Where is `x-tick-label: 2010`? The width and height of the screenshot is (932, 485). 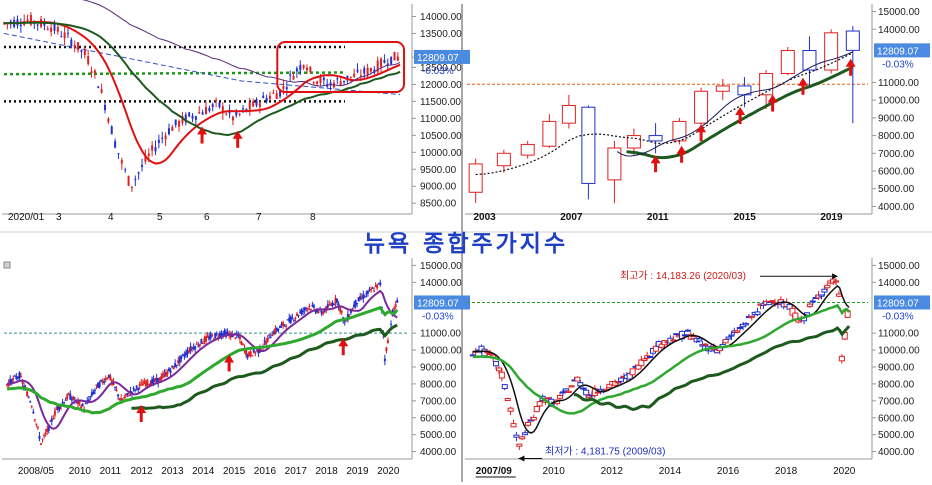 x-tick-label: 2010 is located at coordinates (80, 471).